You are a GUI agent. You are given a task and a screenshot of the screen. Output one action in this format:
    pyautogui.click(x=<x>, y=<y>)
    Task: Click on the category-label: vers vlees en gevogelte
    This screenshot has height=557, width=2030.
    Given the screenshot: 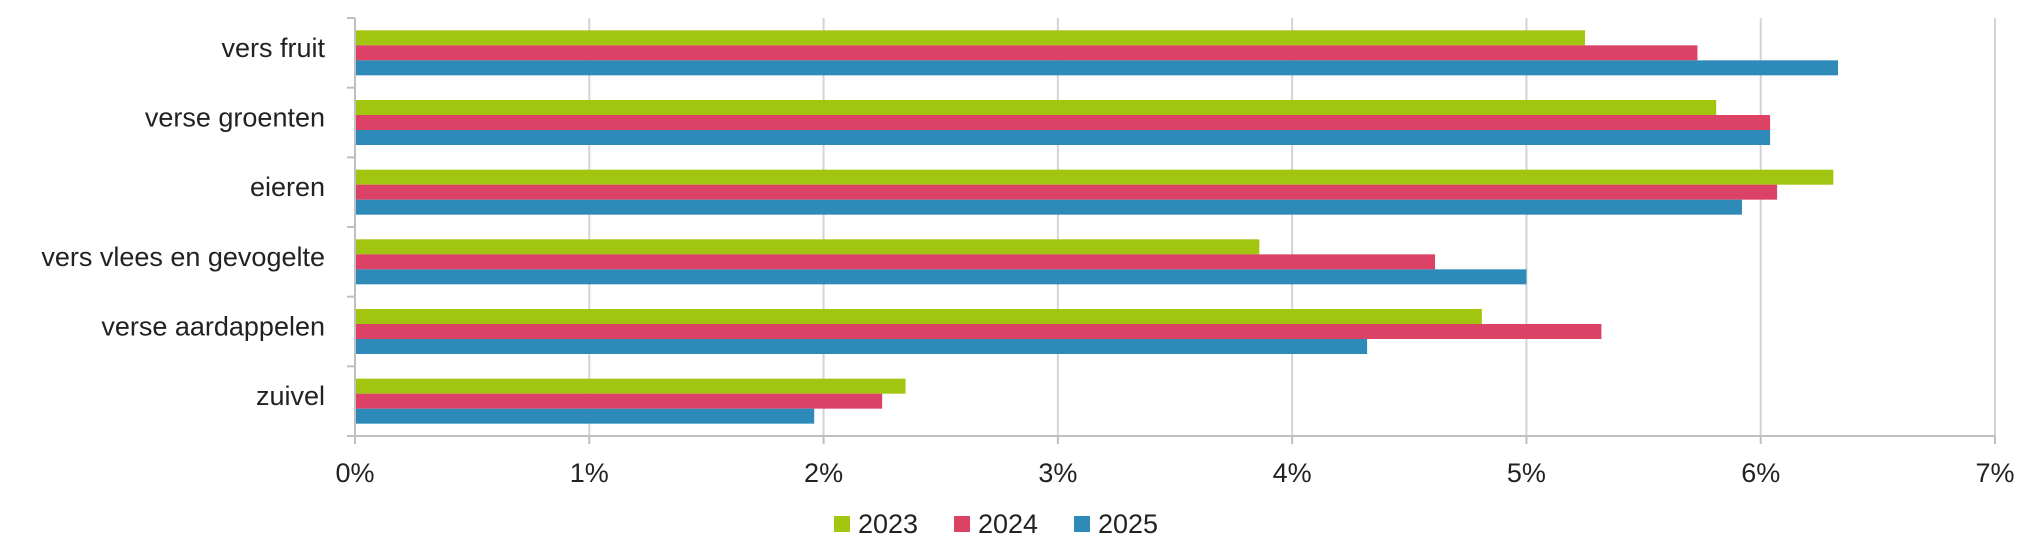 What is the action you would take?
    pyautogui.click(x=183, y=257)
    